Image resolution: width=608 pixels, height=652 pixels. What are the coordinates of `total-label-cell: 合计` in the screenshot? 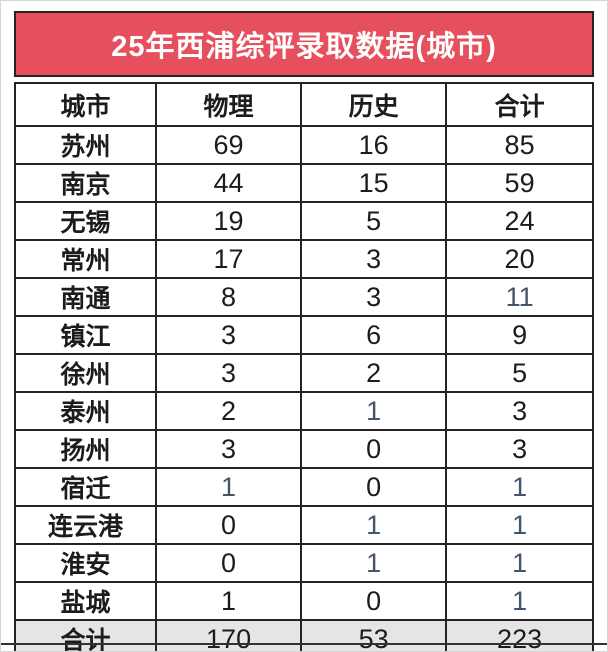 It's located at (85, 635).